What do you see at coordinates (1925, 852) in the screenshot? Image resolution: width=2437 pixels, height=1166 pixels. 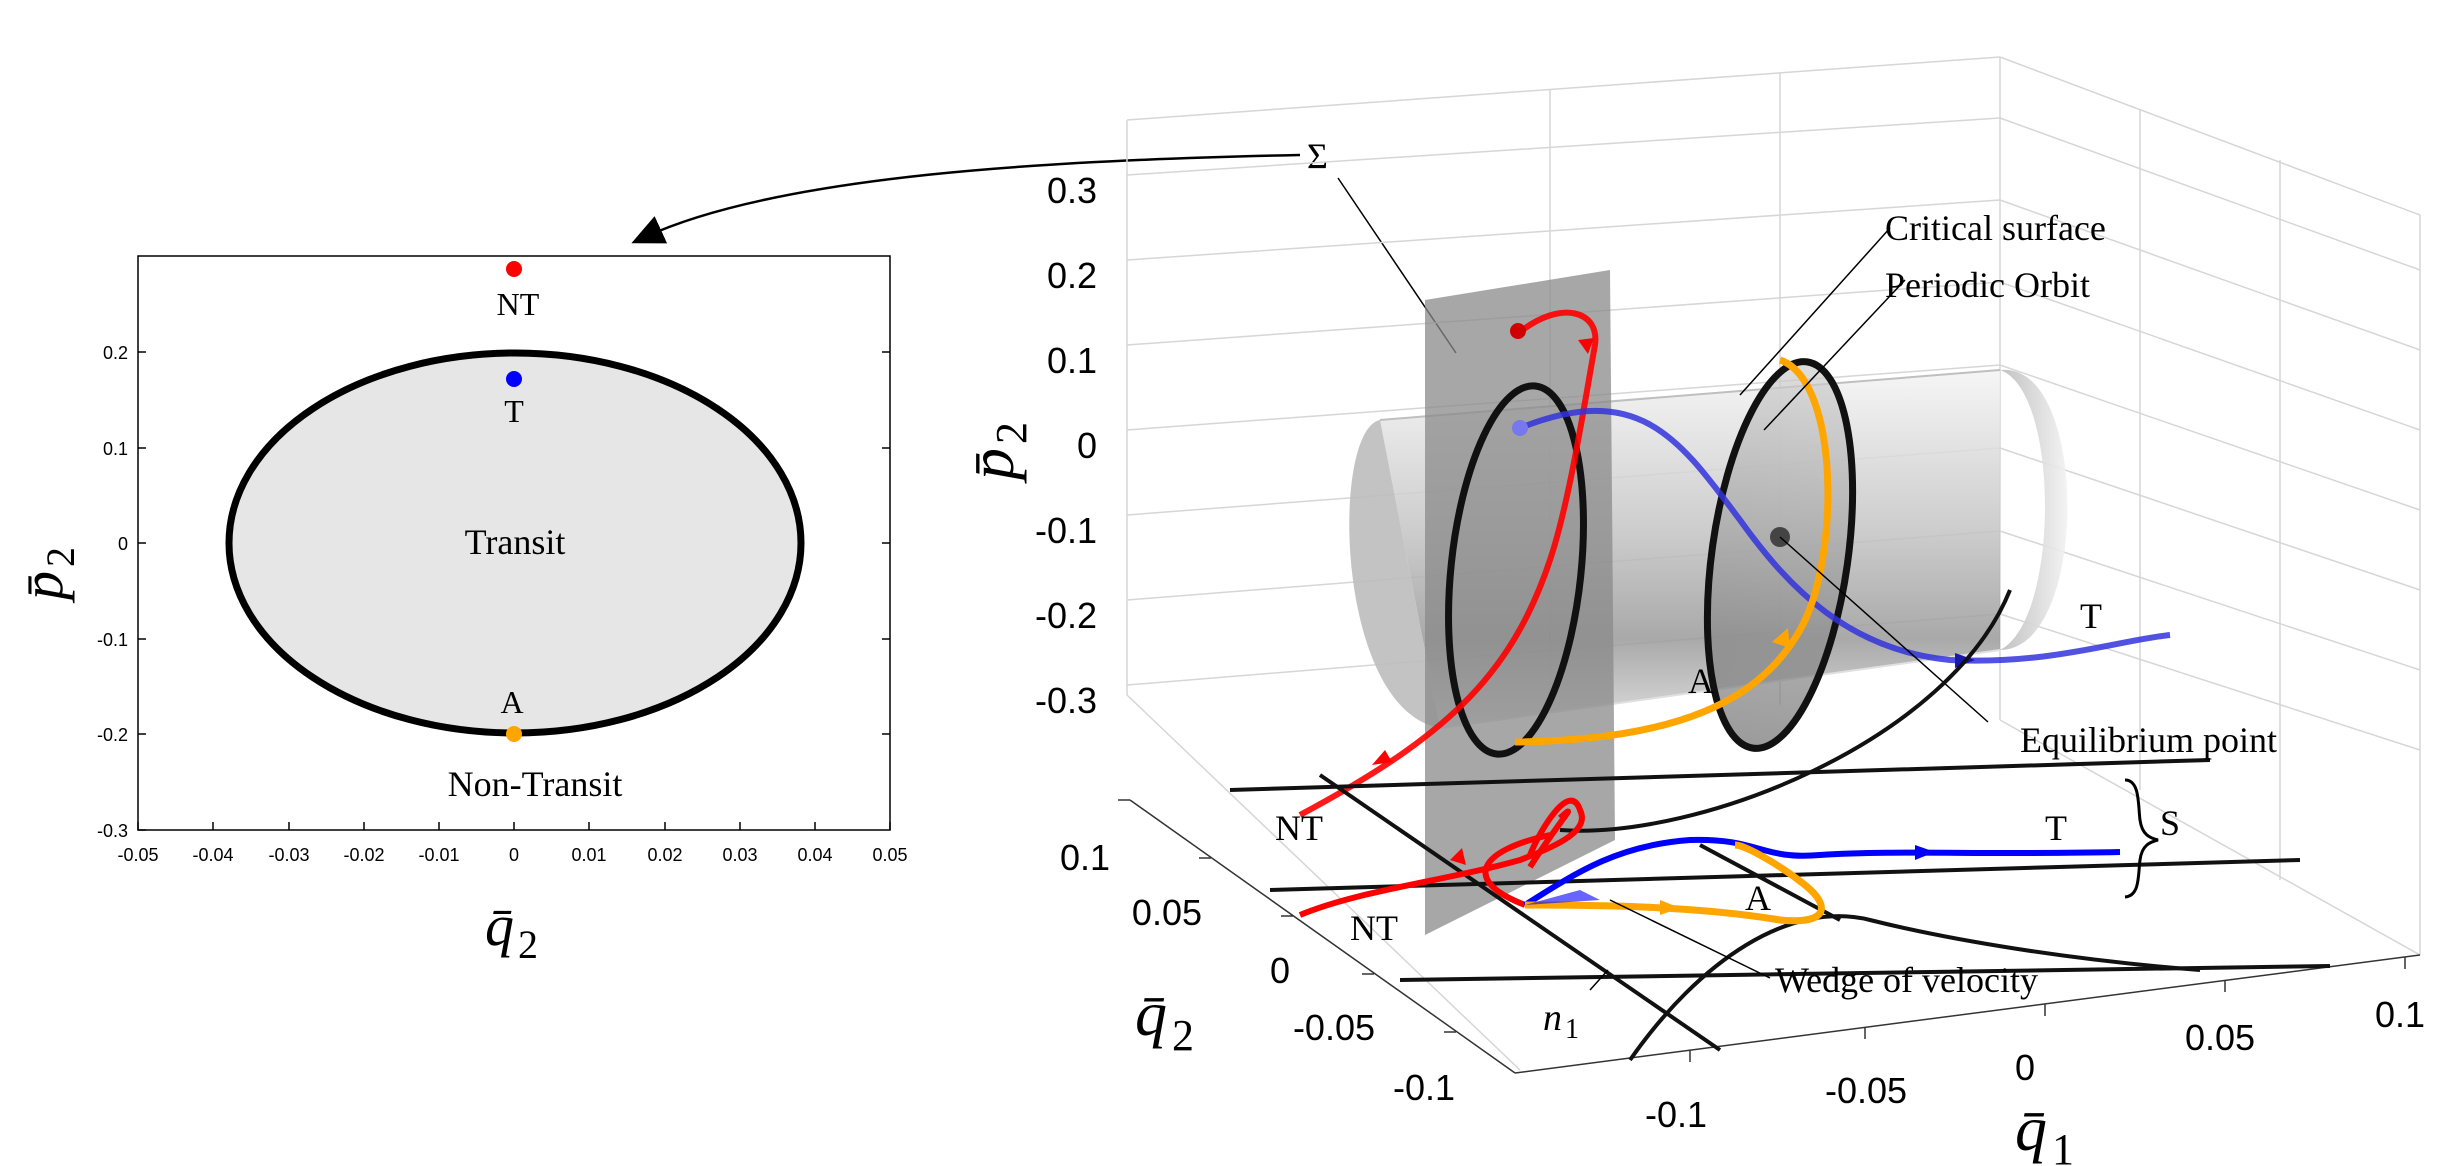 I see `t-lower-arrowhead` at bounding box center [1925, 852].